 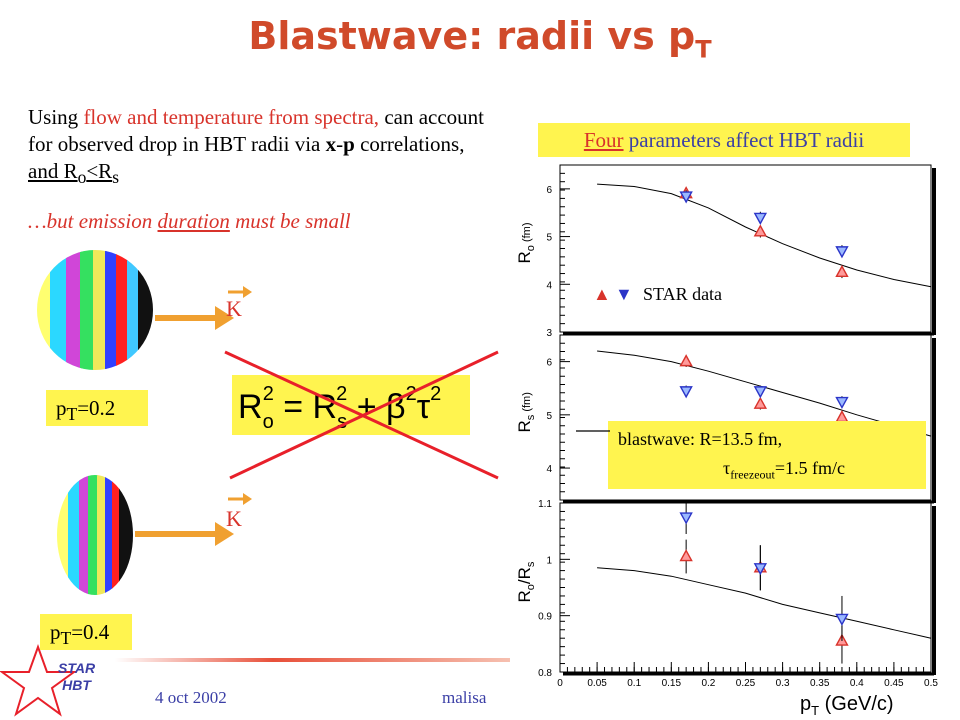 What do you see at coordinates (784, 470) in the screenshot?
I see `blastwave-line2: τfreezeout=1.5 fm/c` at bounding box center [784, 470].